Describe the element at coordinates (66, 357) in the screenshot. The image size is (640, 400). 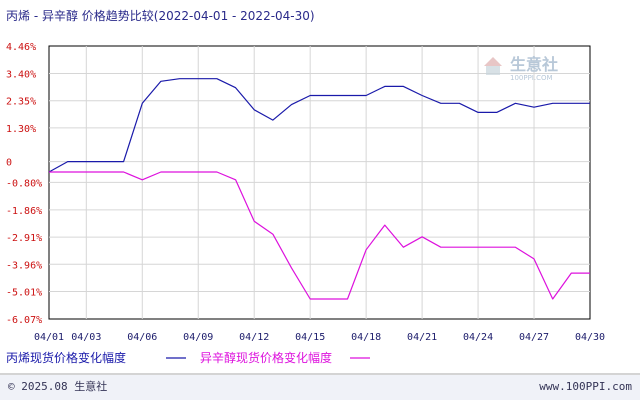
I see `legend-label-propylene: 丙烯现货价格变化幅度` at that location.